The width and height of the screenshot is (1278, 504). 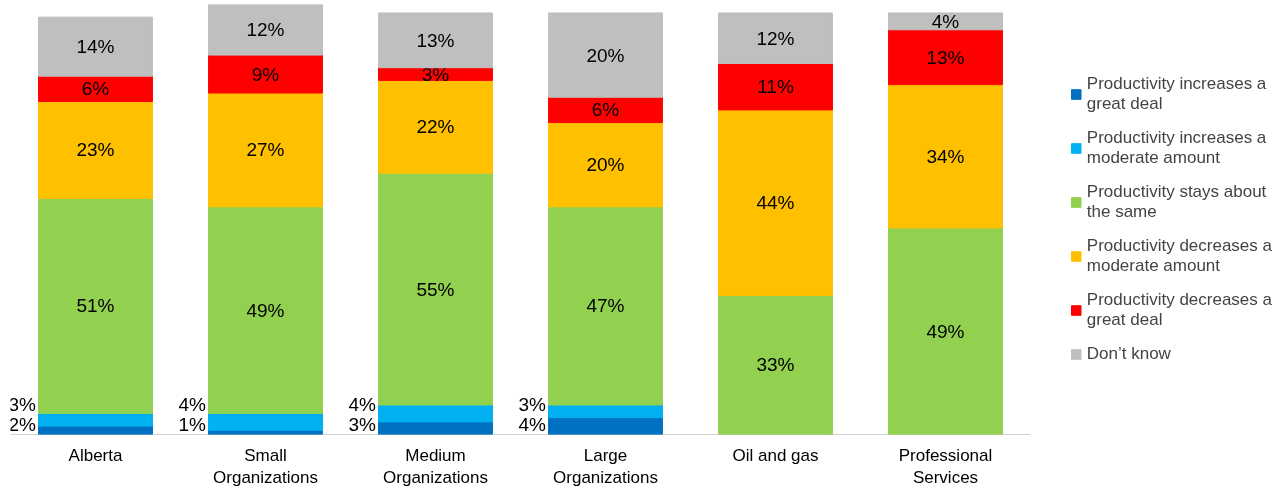 I want to click on data-label: 23%, so click(x=95, y=150).